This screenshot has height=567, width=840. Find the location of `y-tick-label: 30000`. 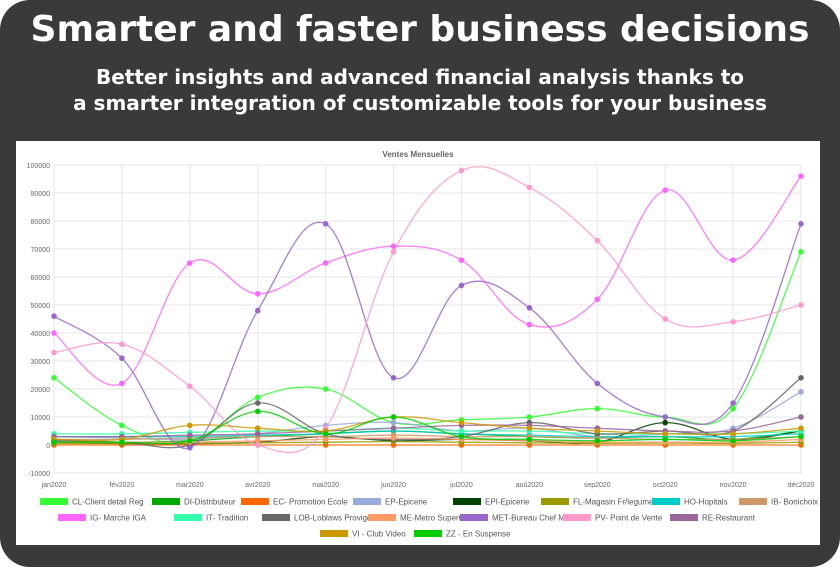

y-tick-label: 30000 is located at coordinates (41, 362).